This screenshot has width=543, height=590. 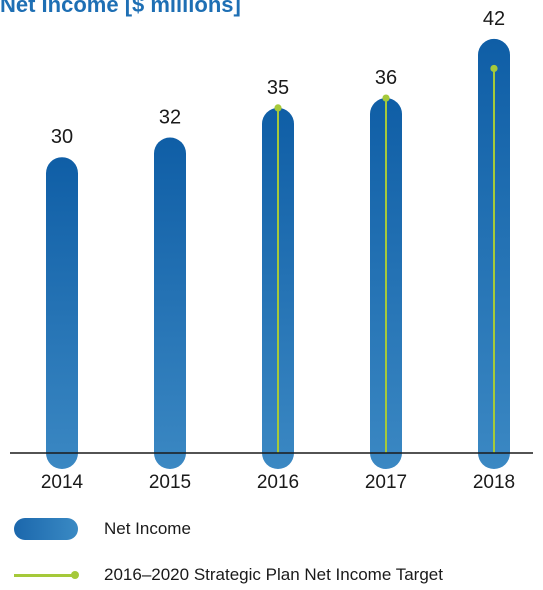 I want to click on bar-2014, so click(x=62, y=313).